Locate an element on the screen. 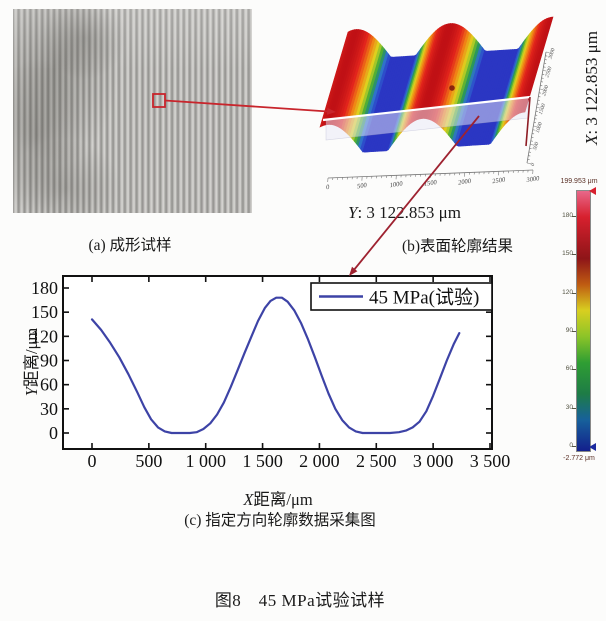 The image size is (606, 621). surface-y-axis-letter: Y is located at coordinates (352, 212).